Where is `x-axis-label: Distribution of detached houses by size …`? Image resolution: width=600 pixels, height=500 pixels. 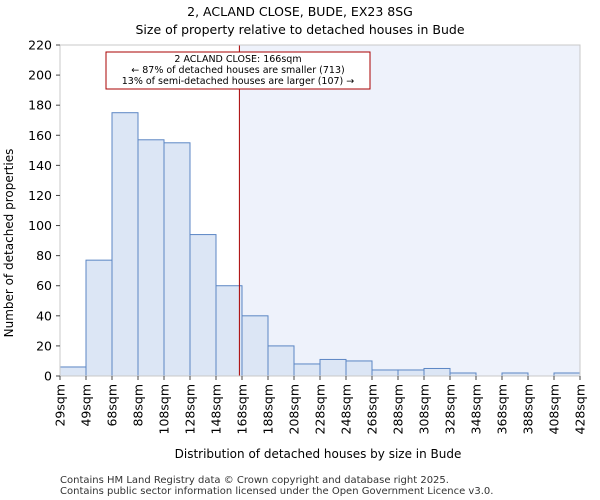
x-axis-label: Distribution of detached houses by size … is located at coordinates (318, 454).